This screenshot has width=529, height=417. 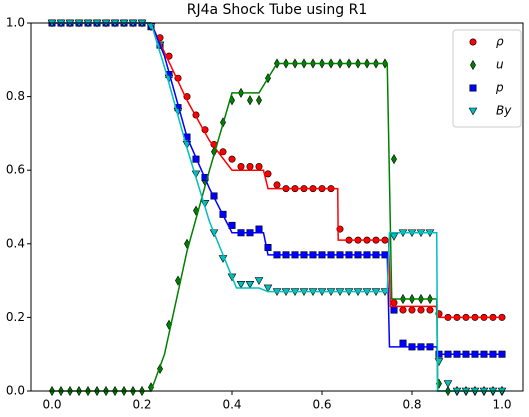 What do you see at coordinates (501, 405) in the screenshot?
I see `x-tick-label: 1.0` at bounding box center [501, 405].